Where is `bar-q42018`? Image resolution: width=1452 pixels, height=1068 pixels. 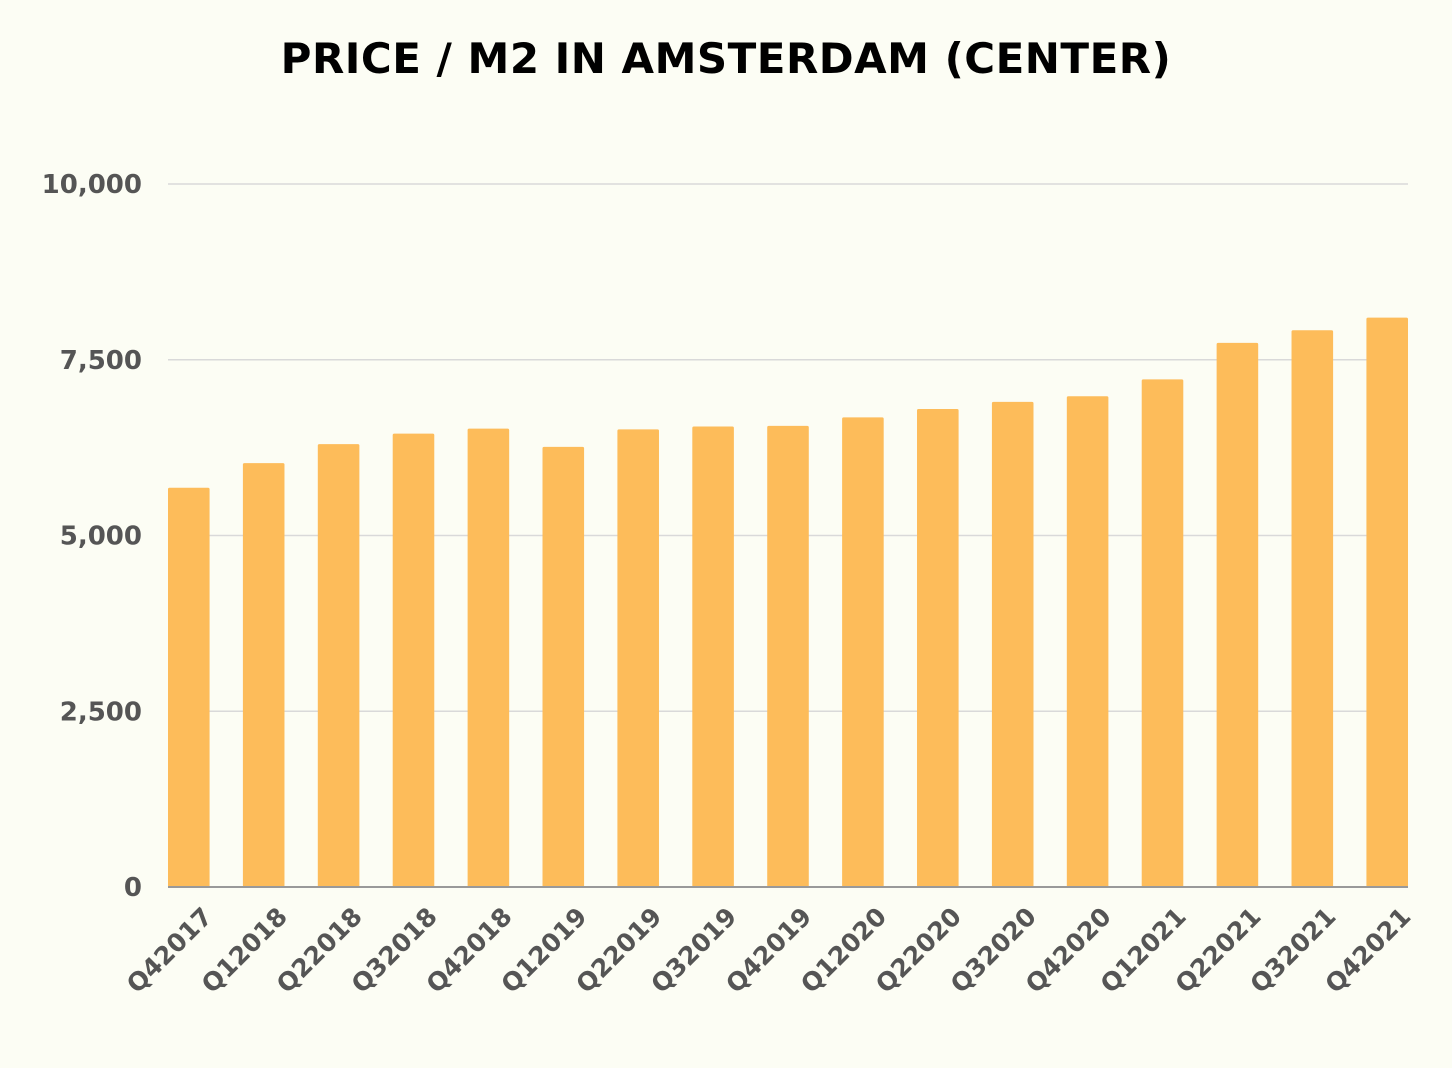
bar-q42018 is located at coordinates (488, 657).